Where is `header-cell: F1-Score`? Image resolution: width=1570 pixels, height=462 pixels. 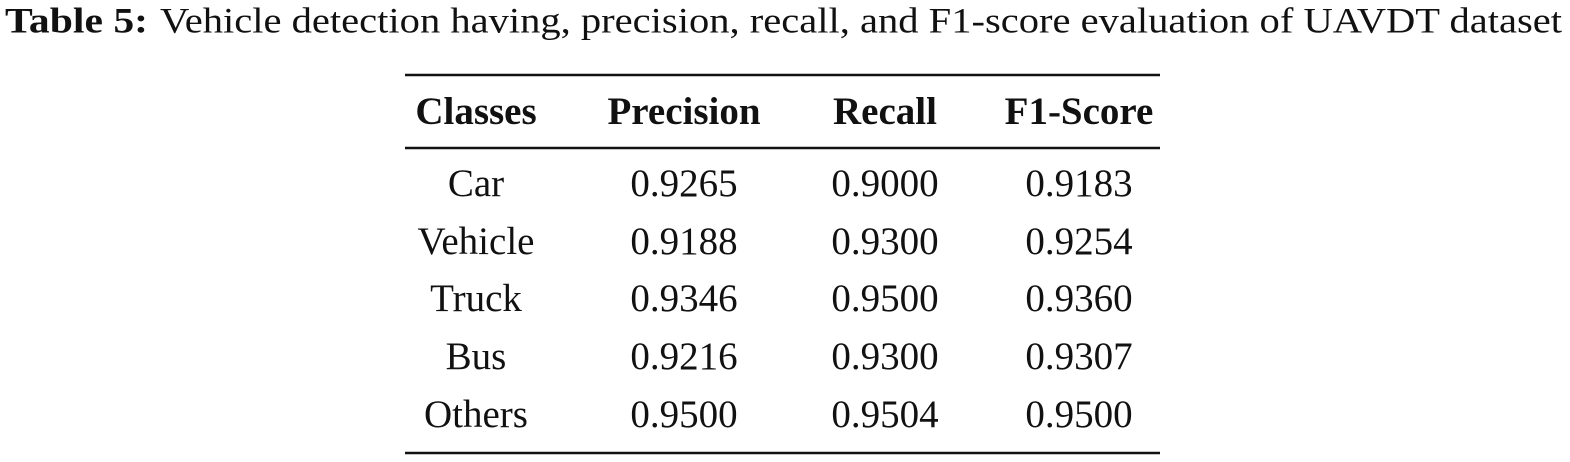 header-cell: F1-Score is located at coordinates (1079, 111).